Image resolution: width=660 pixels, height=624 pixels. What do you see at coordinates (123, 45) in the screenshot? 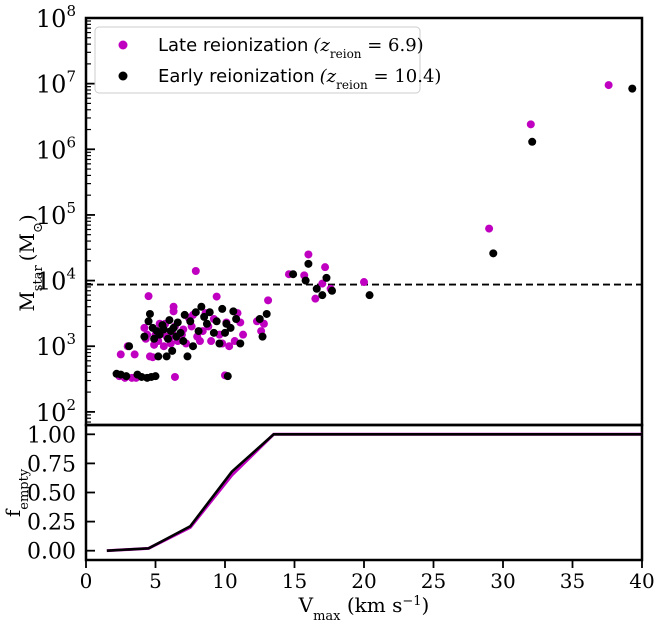
I see `legend-marker-late` at bounding box center [123, 45].